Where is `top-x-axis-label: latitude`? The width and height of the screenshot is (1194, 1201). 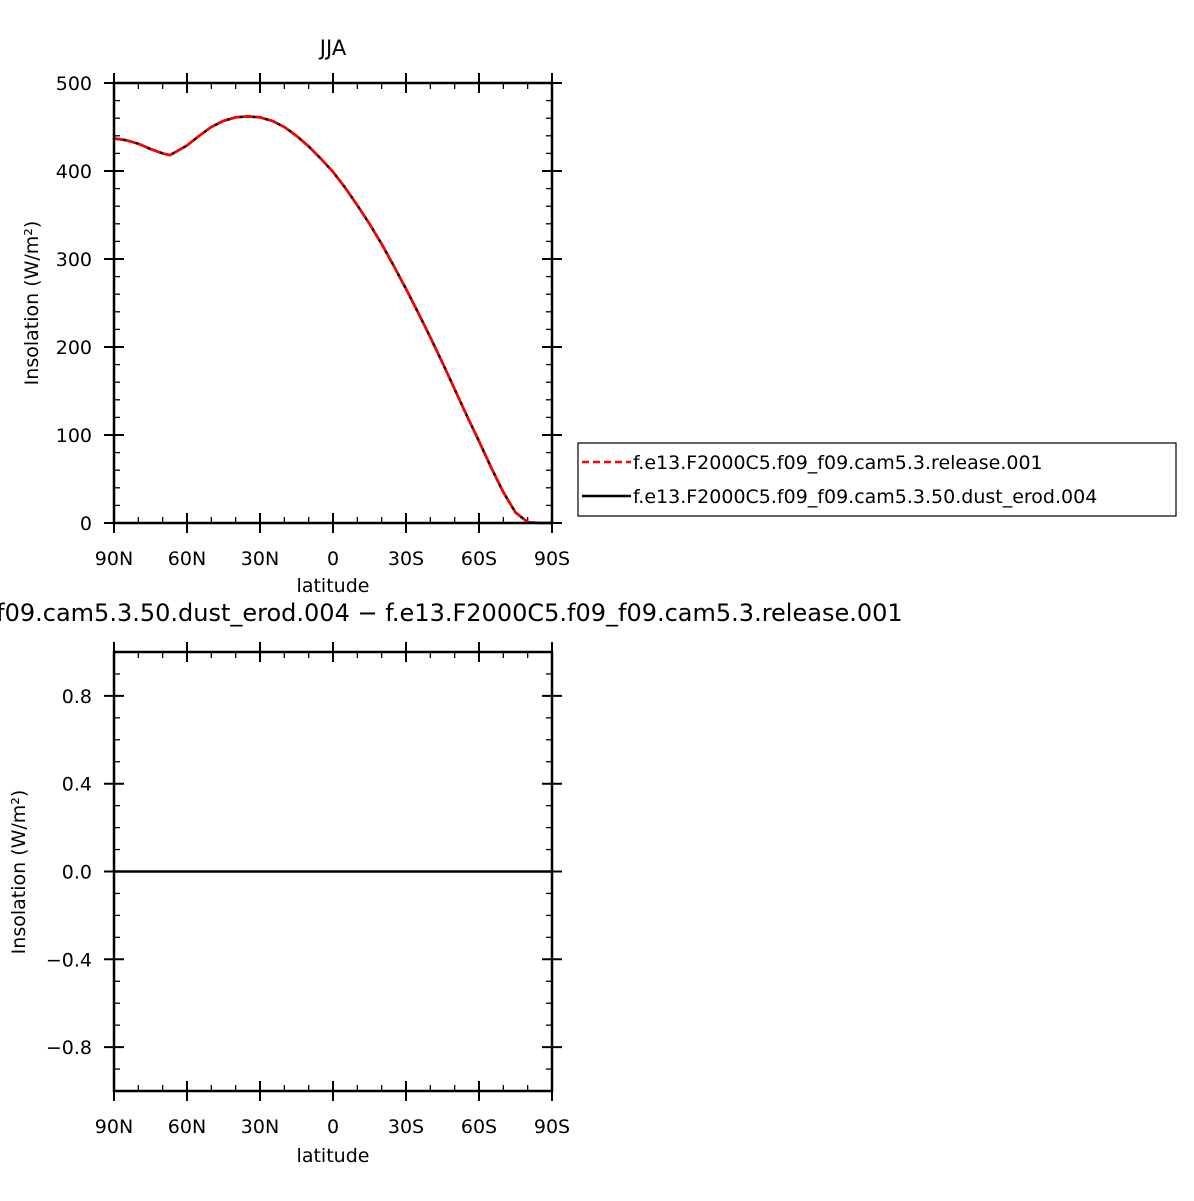
top-x-axis-label: latitude is located at coordinates (333, 586).